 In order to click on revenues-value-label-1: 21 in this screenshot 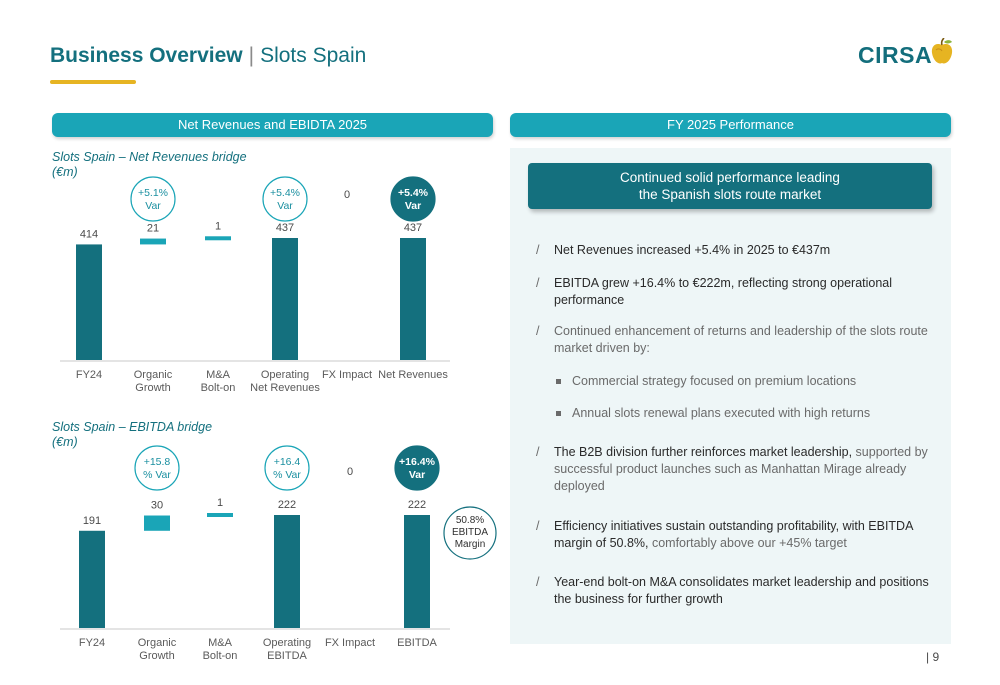, I will do `click(153, 229)`.